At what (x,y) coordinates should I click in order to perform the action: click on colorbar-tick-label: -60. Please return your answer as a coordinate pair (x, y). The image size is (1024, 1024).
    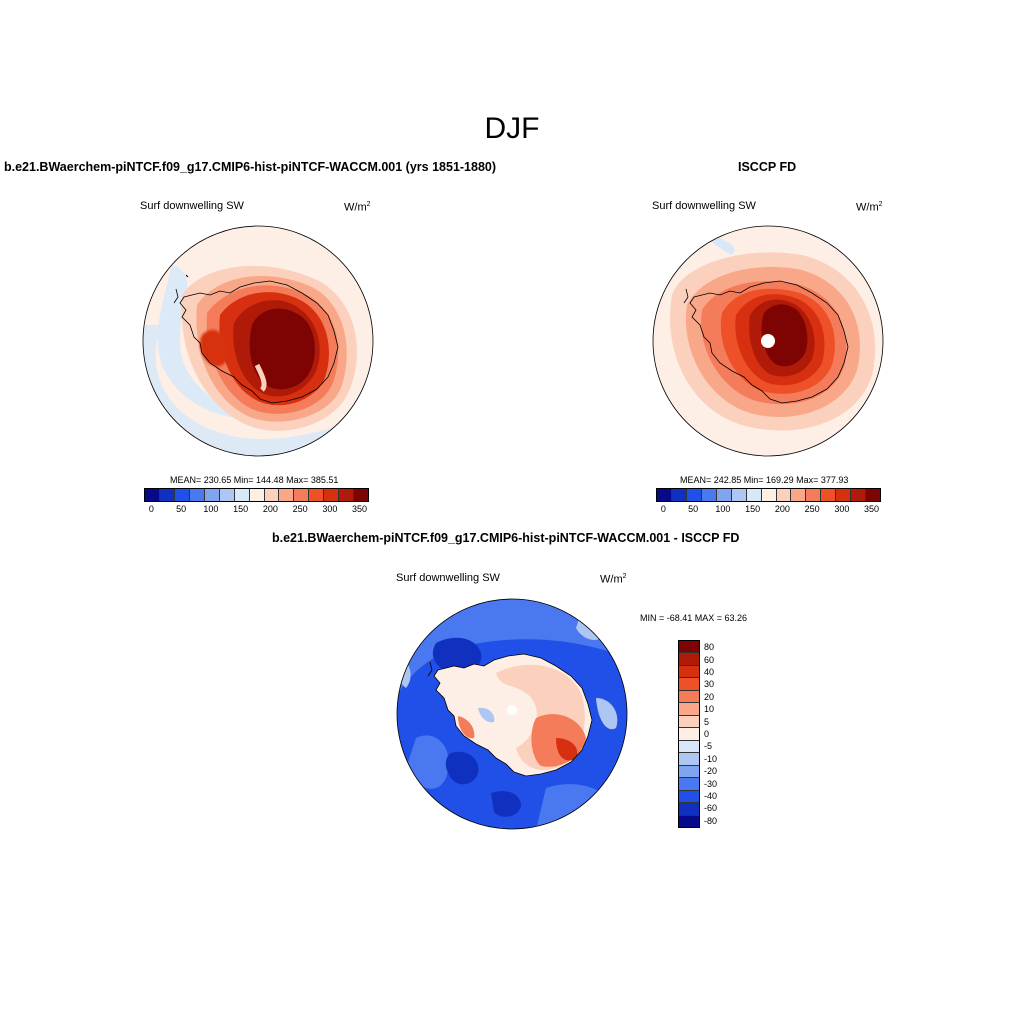
    Looking at the image, I should click on (711, 808).